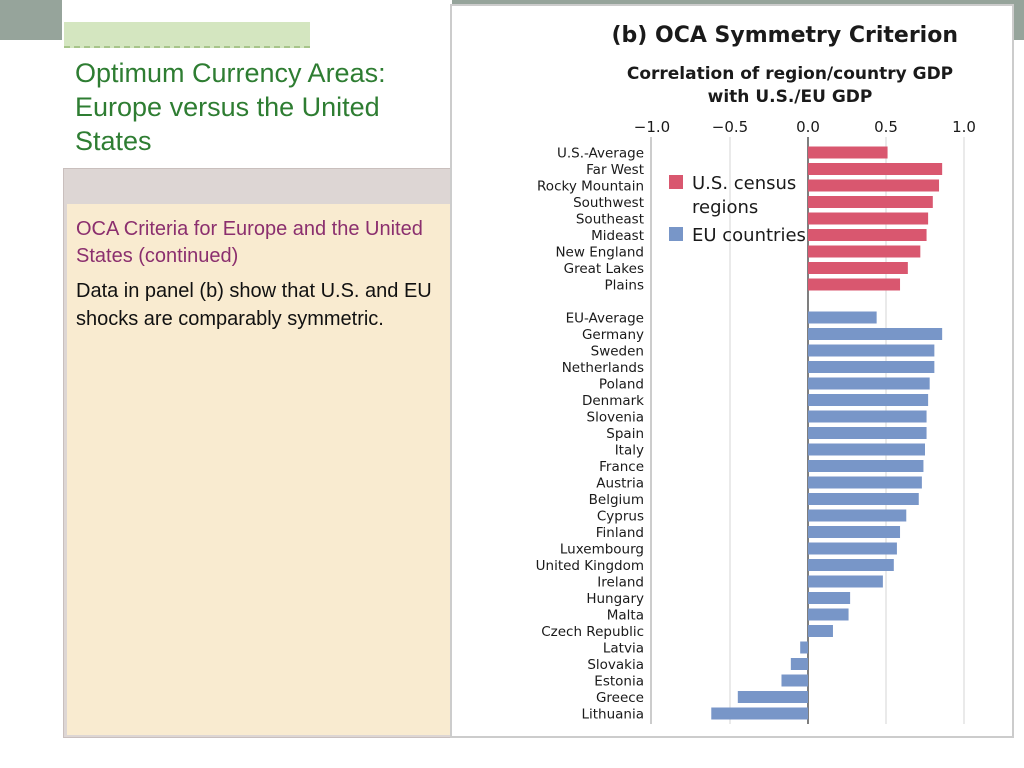  Describe the element at coordinates (620, 517) in the screenshot. I see `category-label: Cyprus` at that location.